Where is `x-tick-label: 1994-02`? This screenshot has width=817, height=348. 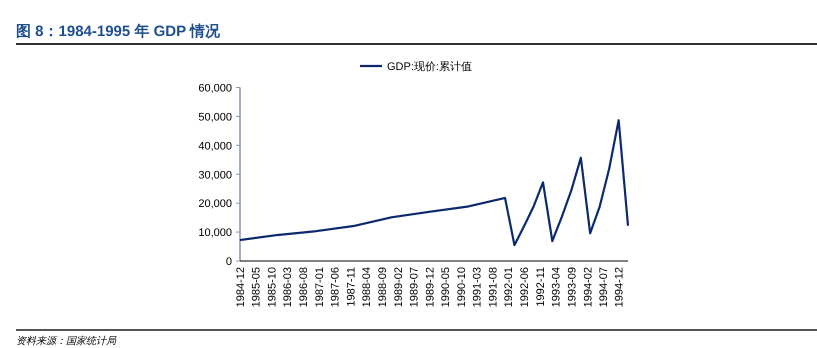 x-tick-label: 1994-02 is located at coordinates (588, 287).